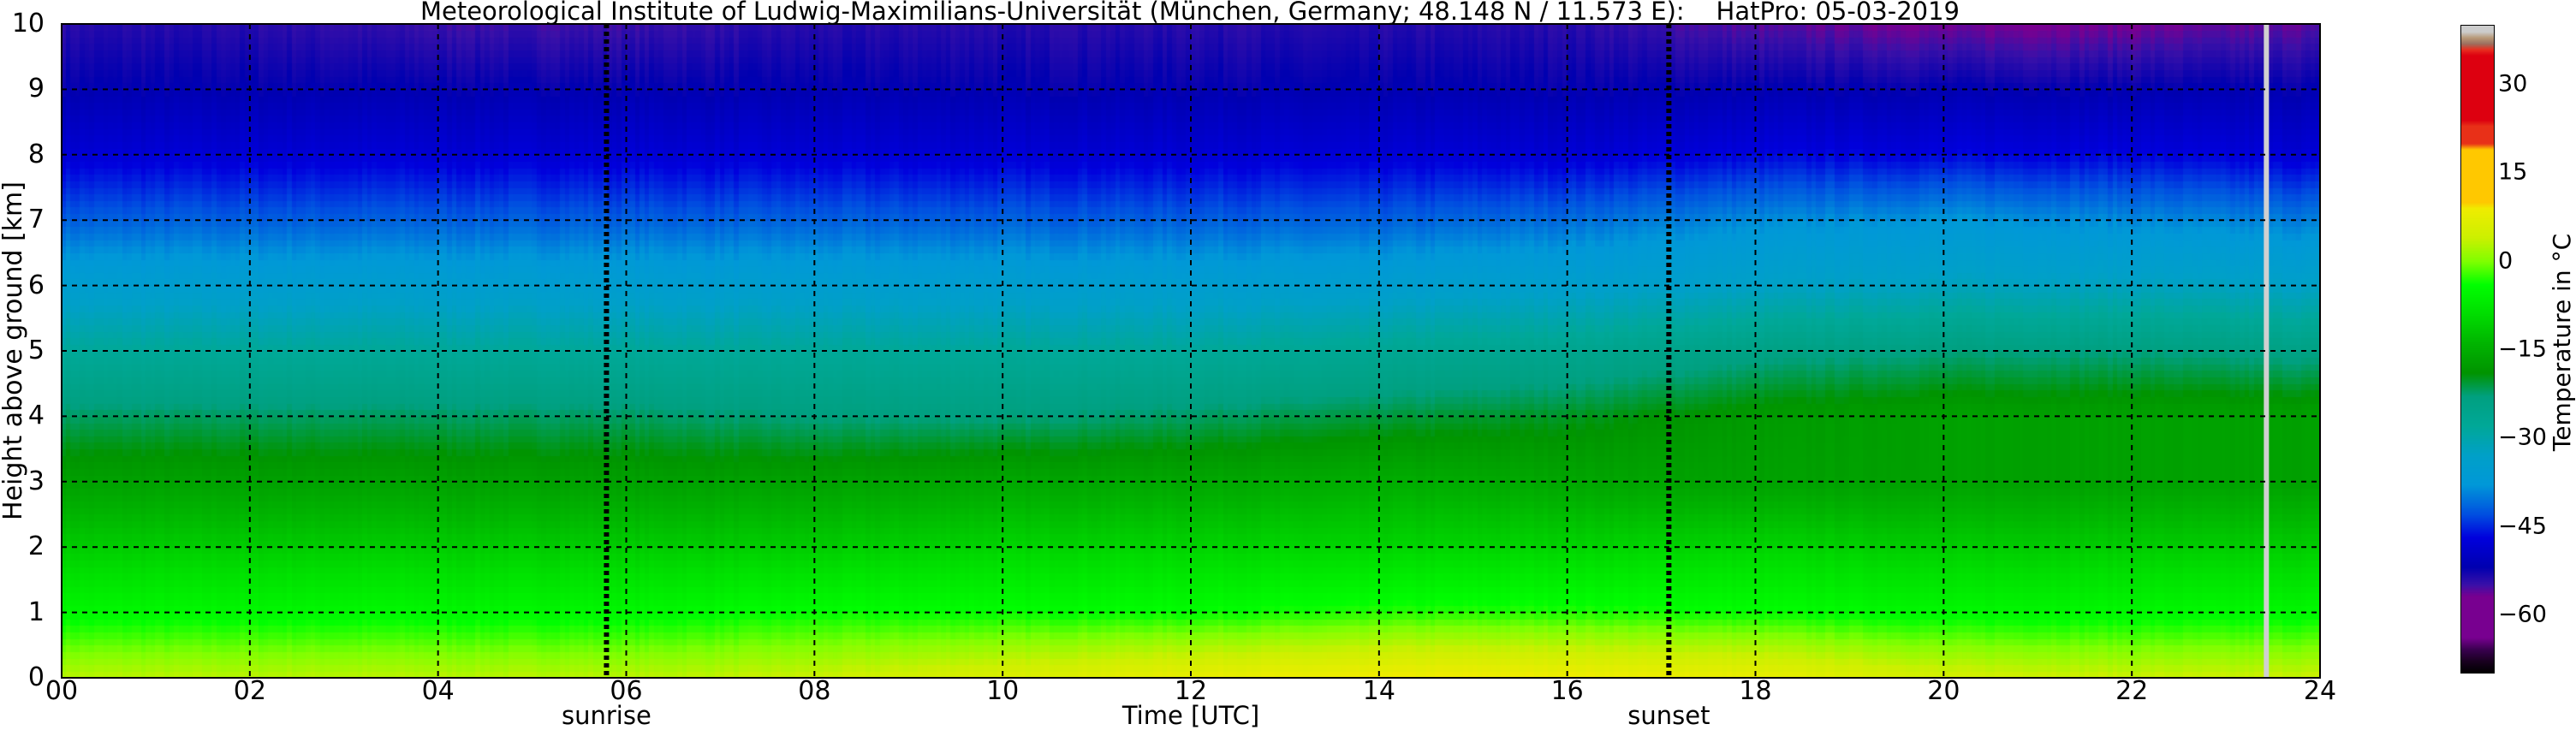  What do you see at coordinates (2506, 261) in the screenshot?
I see `colorbar-tick-label: 0` at bounding box center [2506, 261].